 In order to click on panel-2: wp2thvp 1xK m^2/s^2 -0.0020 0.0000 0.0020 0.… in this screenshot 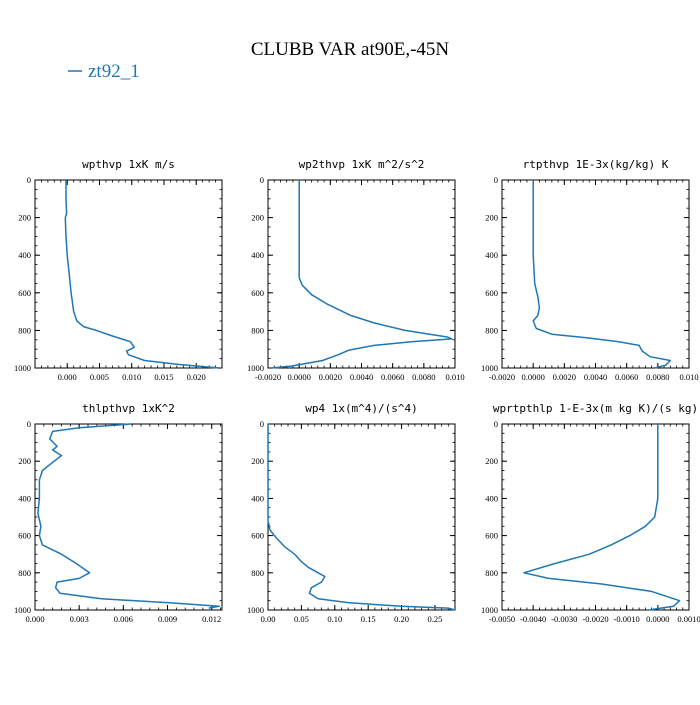, I will do `click(356, 270)`.